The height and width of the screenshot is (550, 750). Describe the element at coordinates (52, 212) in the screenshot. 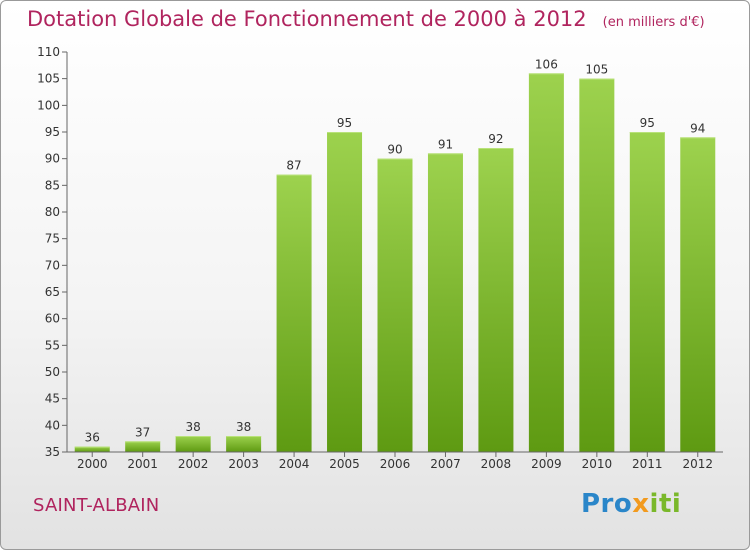

I see `y-tick-label: 80` at that location.